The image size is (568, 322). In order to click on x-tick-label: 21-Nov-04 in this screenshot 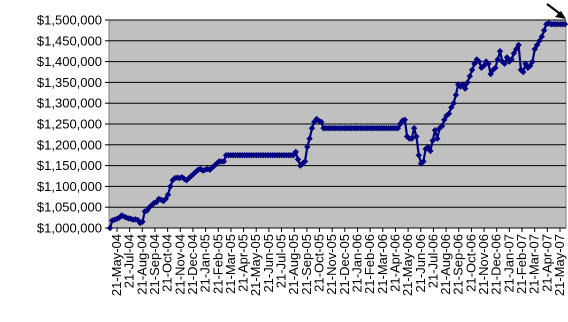, I will do `click(179, 264)`.